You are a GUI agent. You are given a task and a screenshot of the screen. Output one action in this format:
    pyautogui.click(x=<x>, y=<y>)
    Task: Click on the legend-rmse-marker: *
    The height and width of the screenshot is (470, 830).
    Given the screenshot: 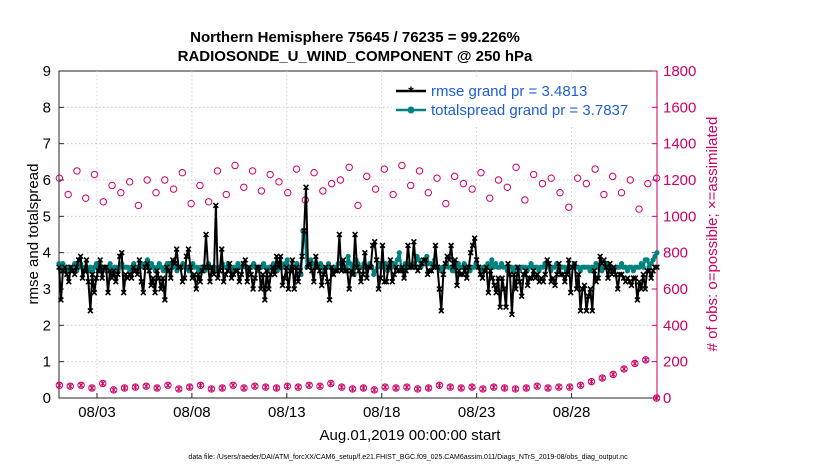 What is the action you would take?
    pyautogui.click(x=411, y=91)
    